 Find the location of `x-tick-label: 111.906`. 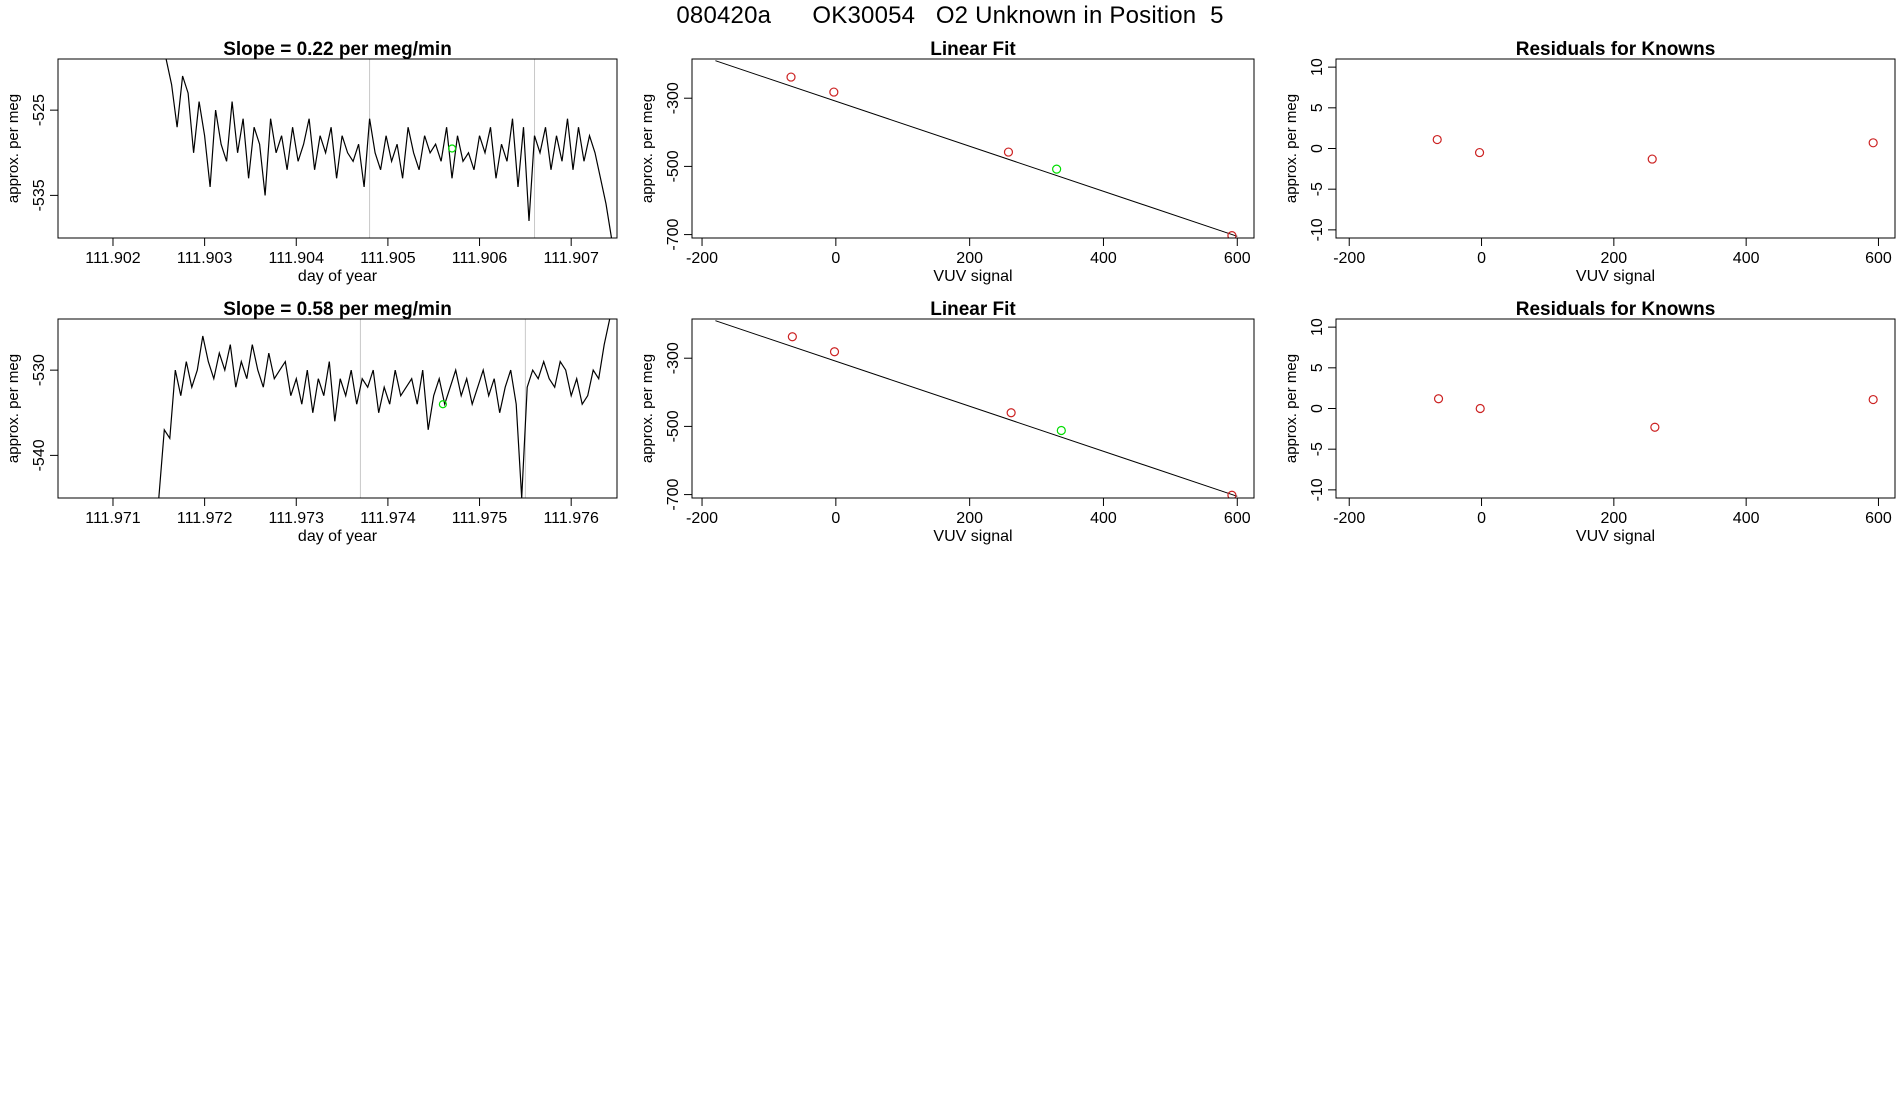

x-tick-label: 111.906 is located at coordinates (480, 258).